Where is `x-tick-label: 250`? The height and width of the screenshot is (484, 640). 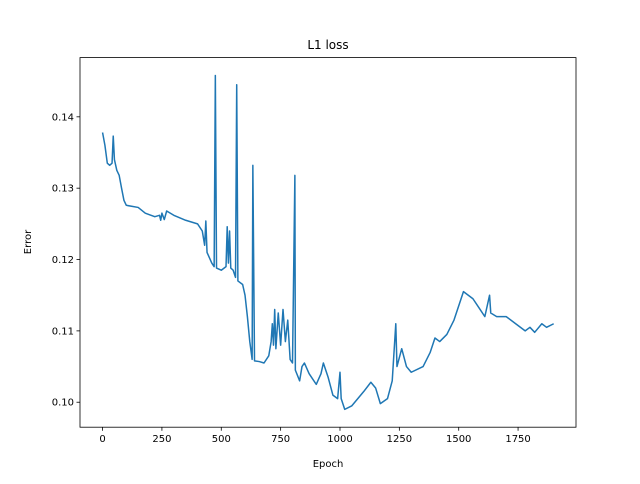
x-tick-label: 250 is located at coordinates (161, 439).